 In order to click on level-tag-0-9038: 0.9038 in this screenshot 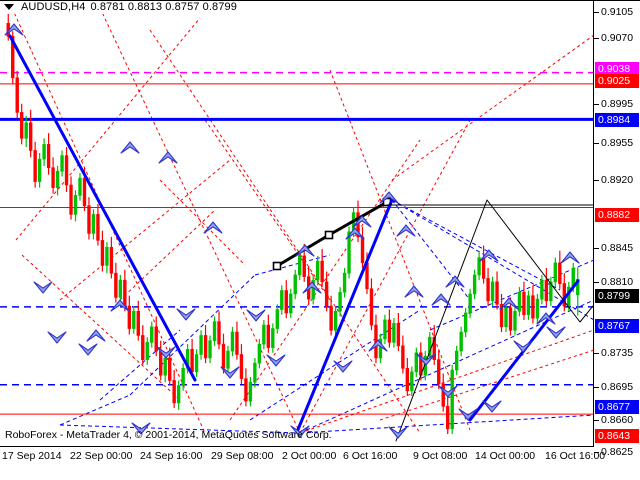, I will do `click(617, 69)`.